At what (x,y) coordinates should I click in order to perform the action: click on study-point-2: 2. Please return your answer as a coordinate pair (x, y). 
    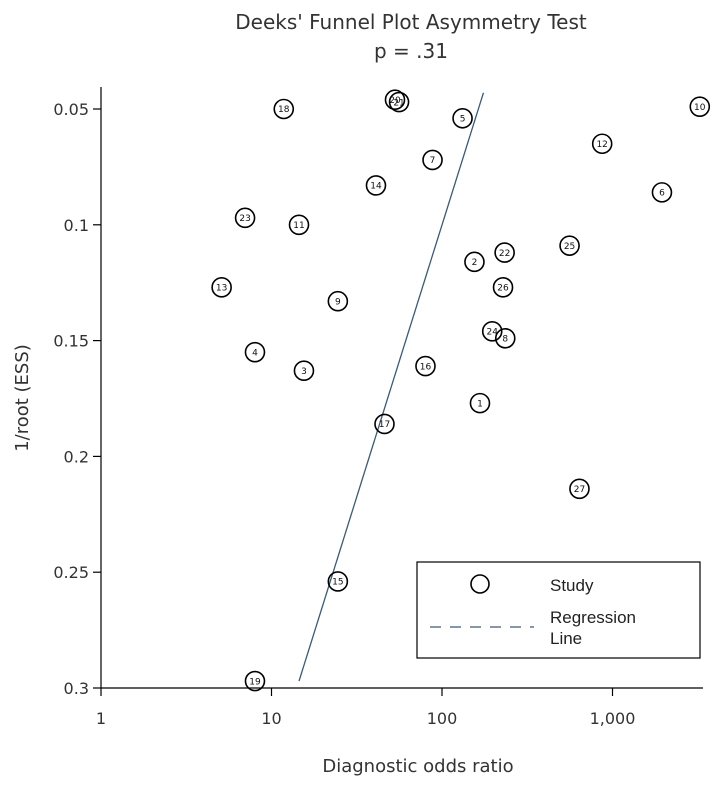
    Looking at the image, I should click on (474, 262).